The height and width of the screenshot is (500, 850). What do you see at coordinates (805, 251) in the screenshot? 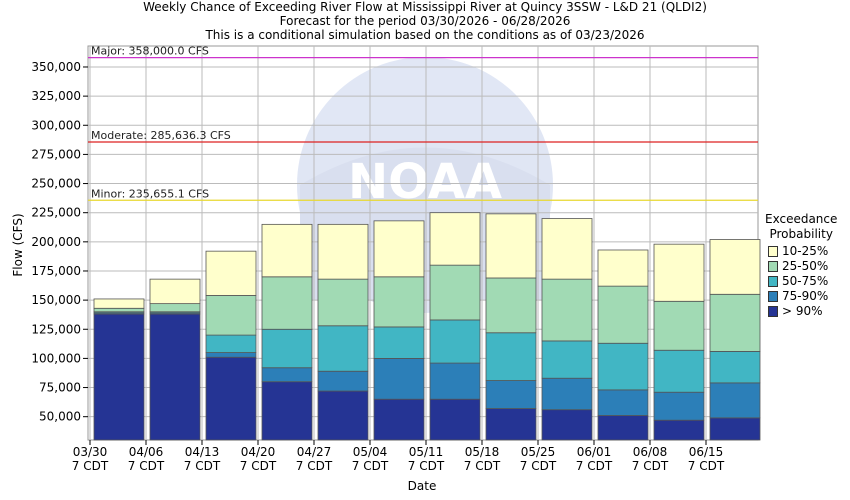
I see `legend-label: 10-25%` at bounding box center [805, 251].